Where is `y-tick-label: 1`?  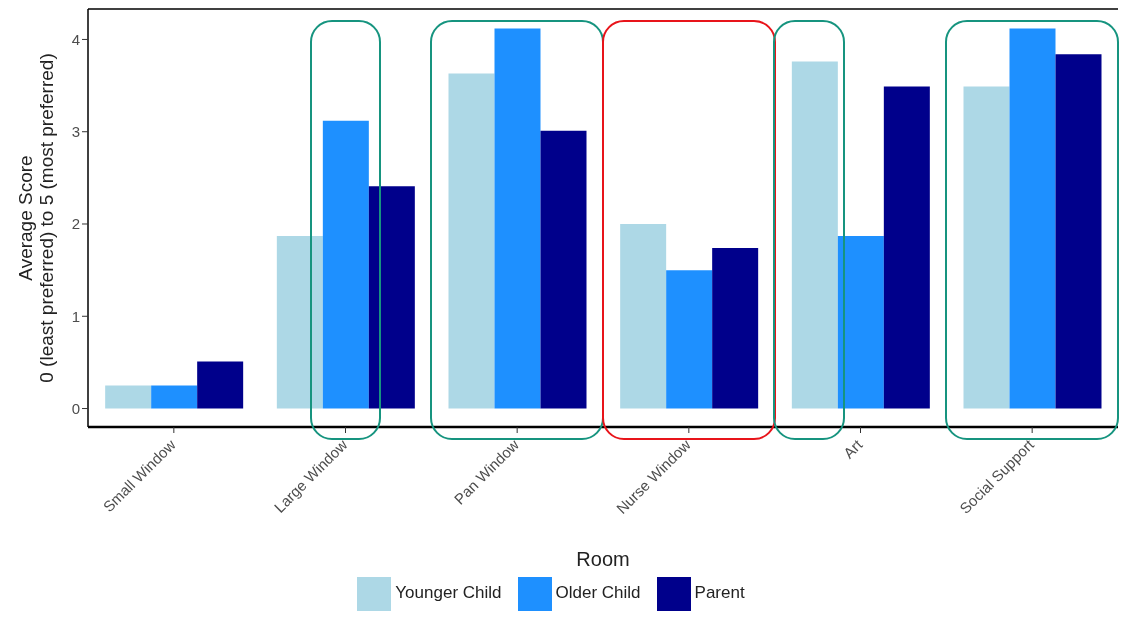
y-tick-label: 1 is located at coordinates (75, 316).